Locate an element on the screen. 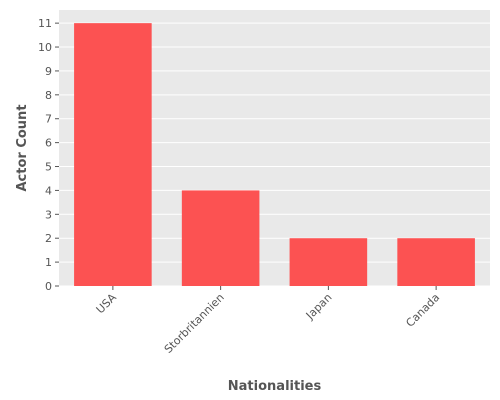 This screenshot has width=500, height=400. x-axis-label: Nationalities is located at coordinates (275, 386).